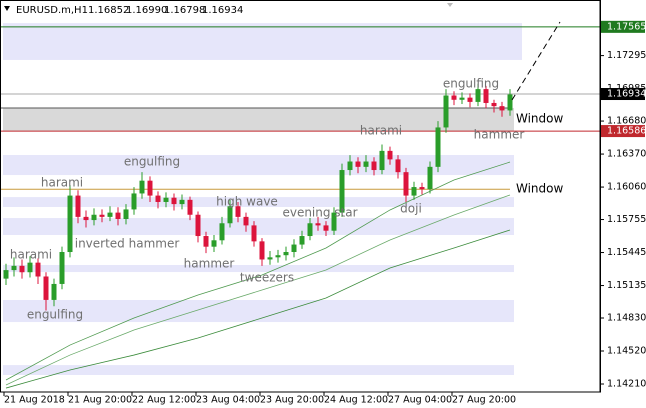 The height and width of the screenshot is (408, 646). I want to click on pattern-label: high wave, so click(247, 202).